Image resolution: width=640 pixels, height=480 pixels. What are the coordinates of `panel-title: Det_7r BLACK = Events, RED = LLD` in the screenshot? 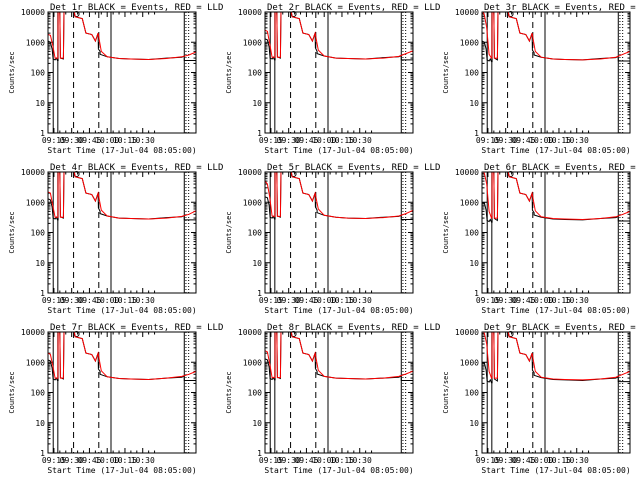 It's located at (136, 328).